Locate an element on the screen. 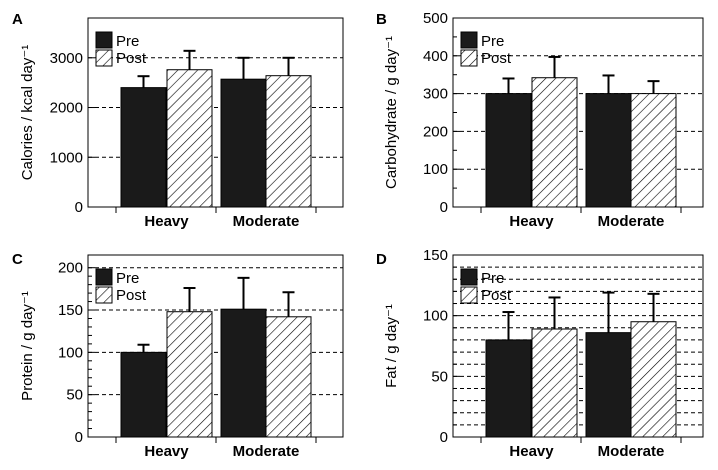 The height and width of the screenshot is (470, 718). y-axis-label: Fat / g day⁻¹ is located at coordinates (391, 346).